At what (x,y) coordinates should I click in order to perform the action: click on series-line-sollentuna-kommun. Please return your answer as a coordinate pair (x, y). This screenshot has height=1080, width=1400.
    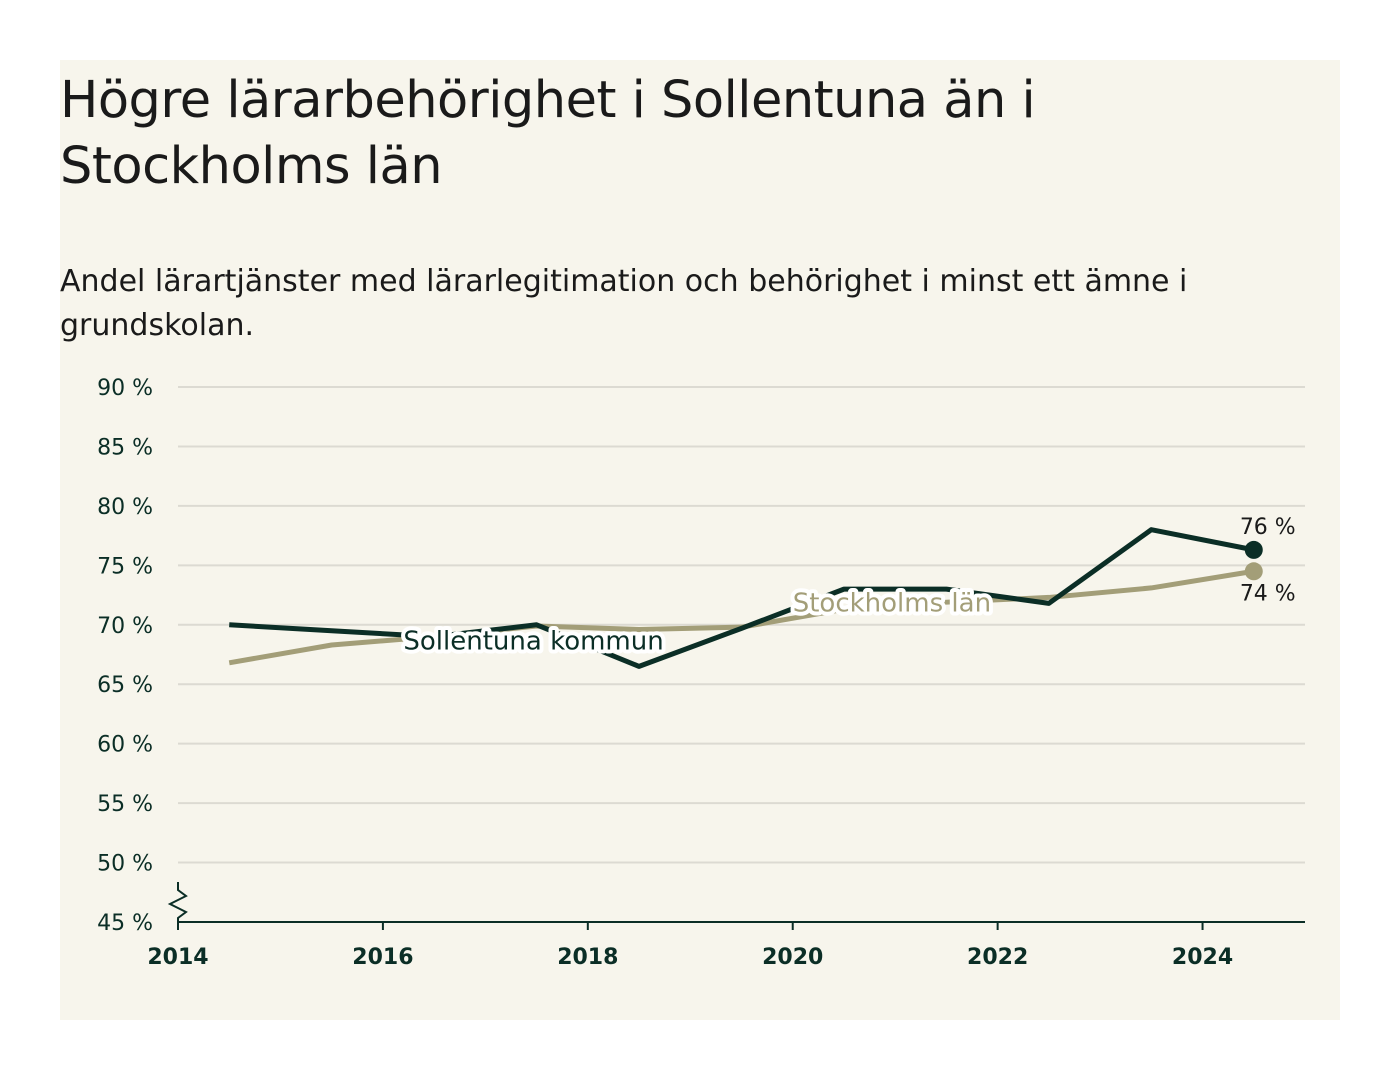
    Looking at the image, I should click on (742, 598).